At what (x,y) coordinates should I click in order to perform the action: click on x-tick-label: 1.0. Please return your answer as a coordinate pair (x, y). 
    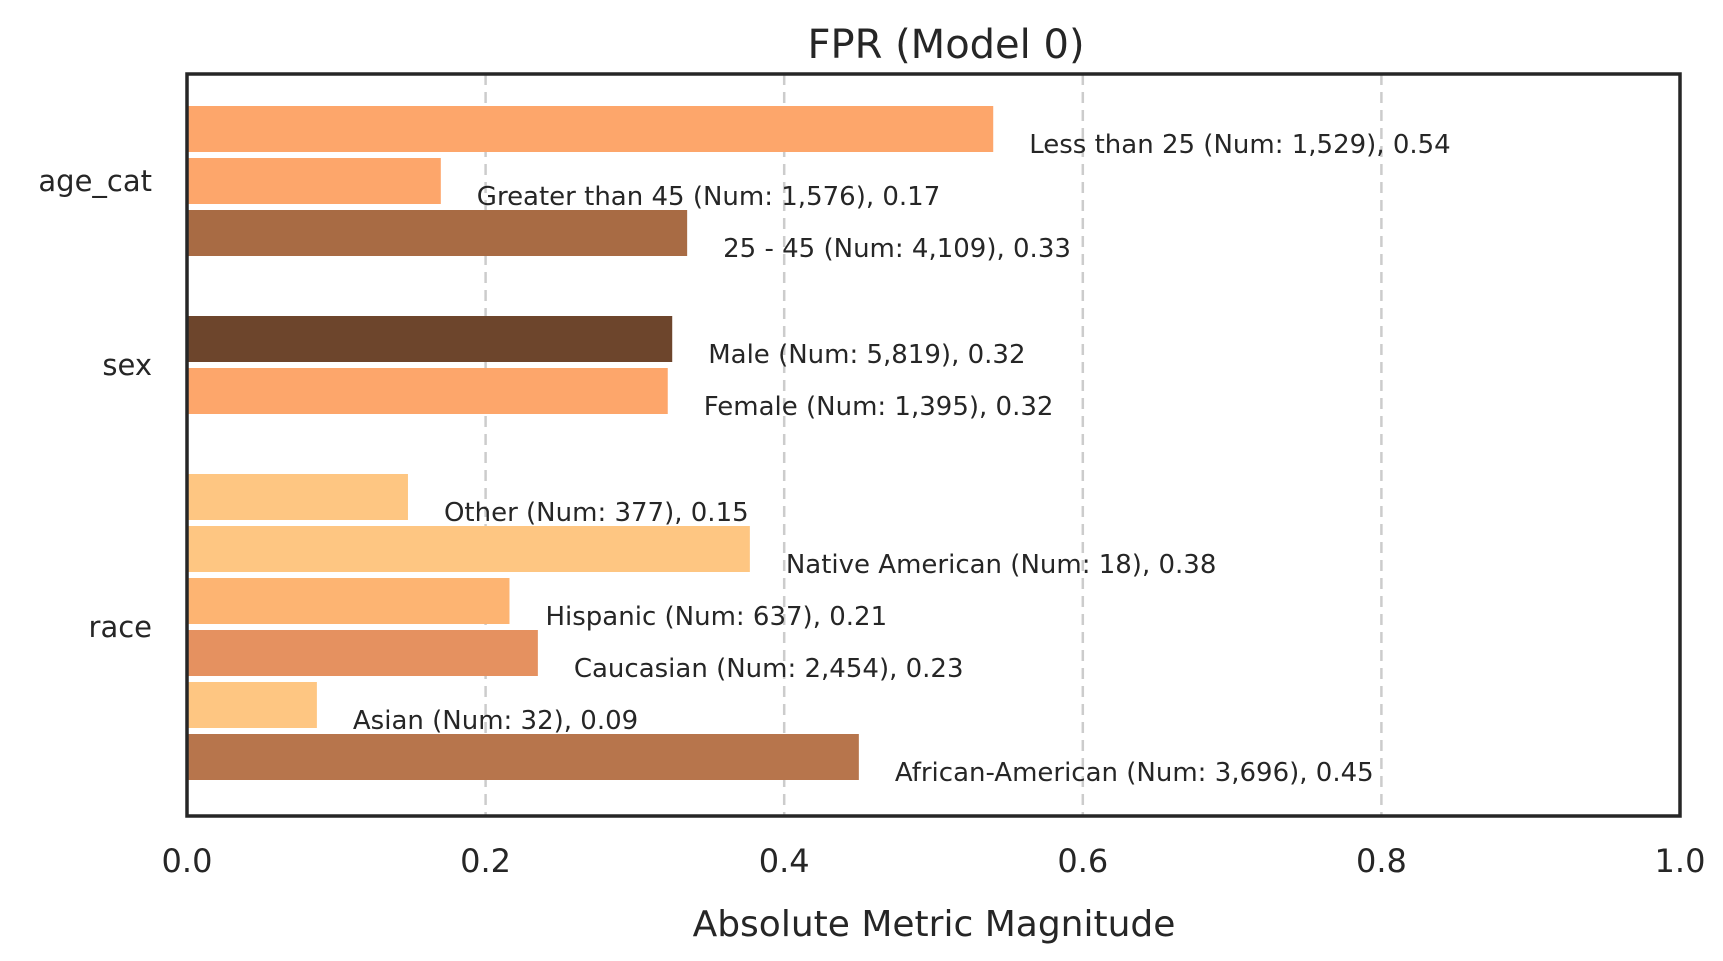
    Looking at the image, I should click on (1680, 861).